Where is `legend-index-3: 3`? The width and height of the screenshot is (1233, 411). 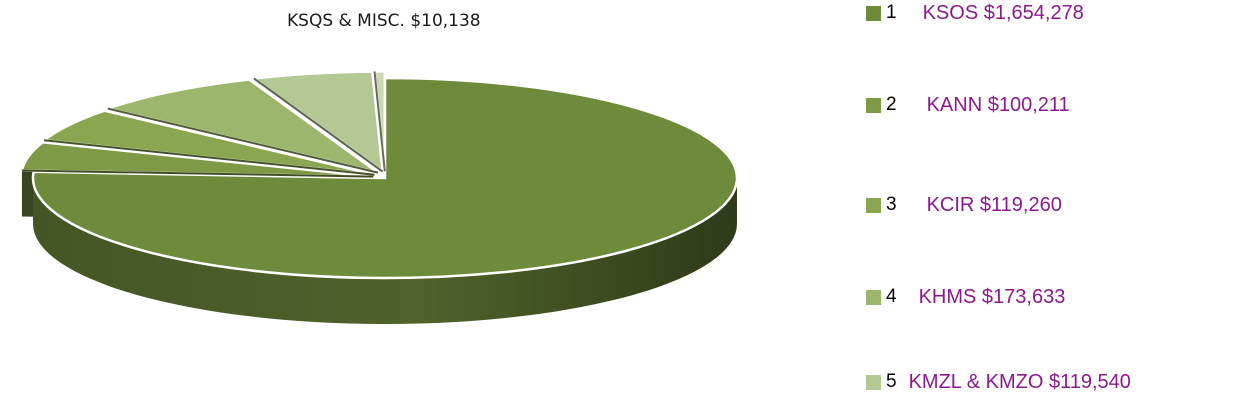
legend-index-3: 3 is located at coordinates (891, 204).